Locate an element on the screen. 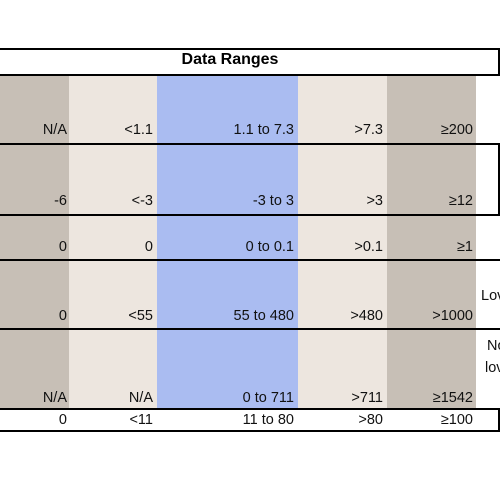 Image resolution: width=500 pixels, height=500 pixels. cell-r5-c2: N/A is located at coordinates (140, 398).